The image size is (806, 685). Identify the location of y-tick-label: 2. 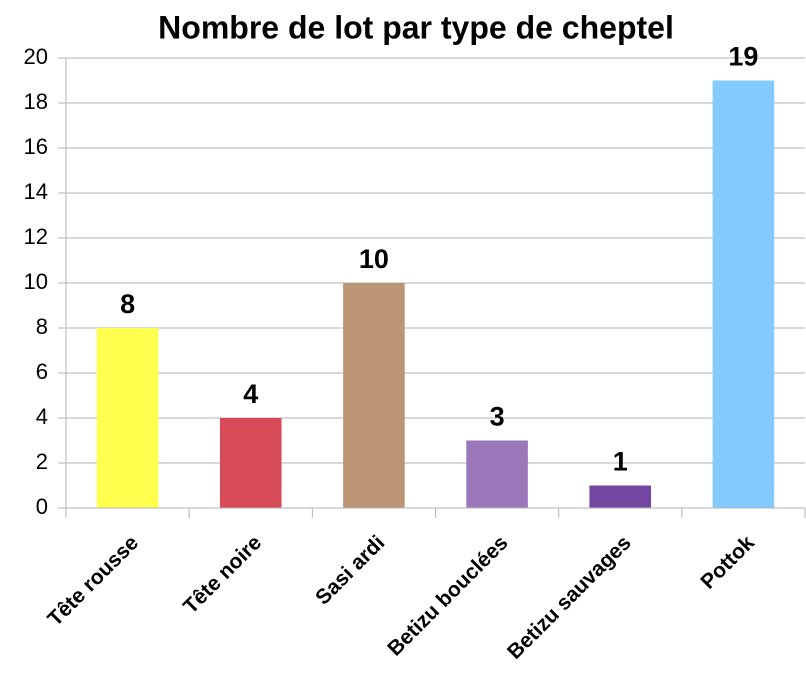
(42, 461).